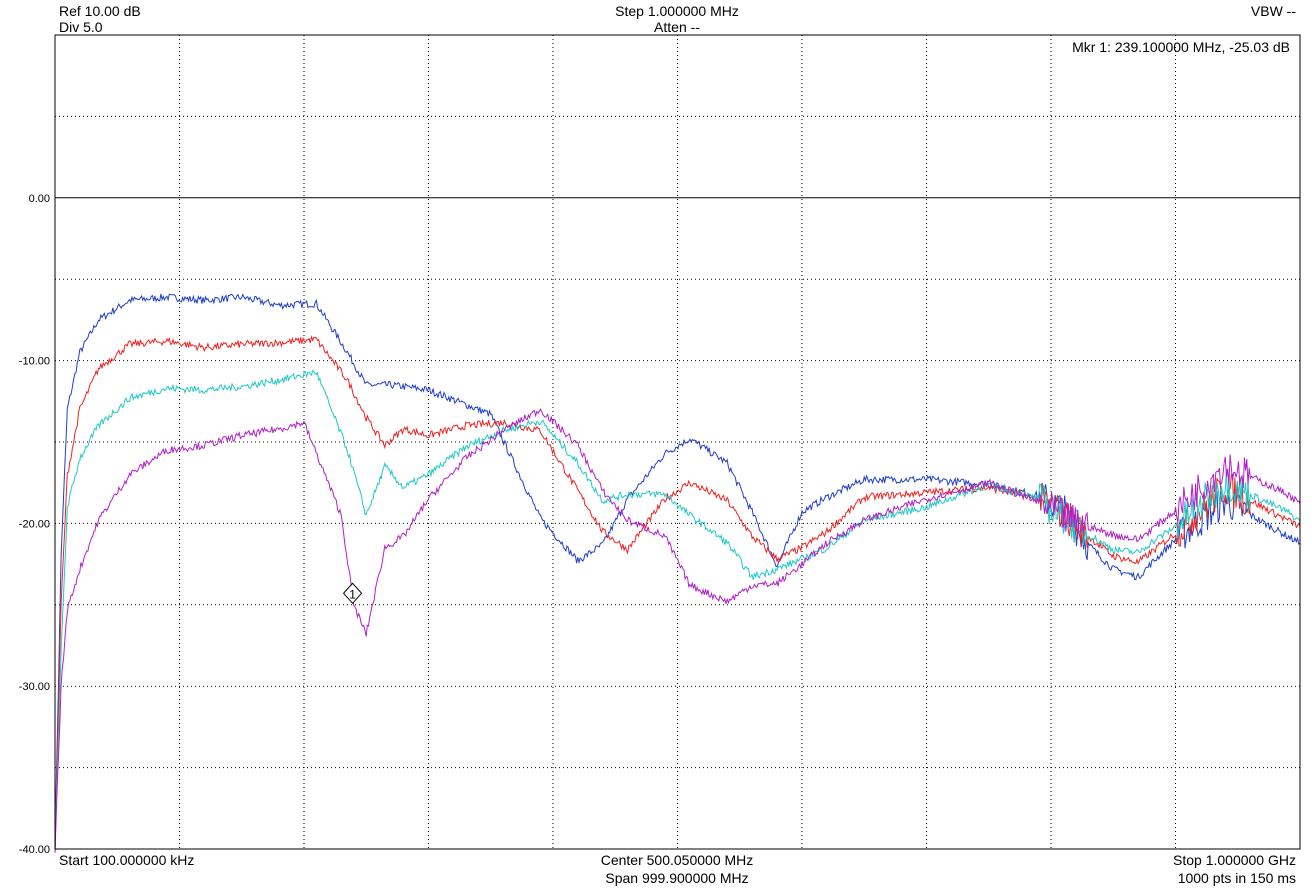 The height and width of the screenshot is (890, 1312). I want to click on div-scale-label: Div 5.0, so click(81, 27).